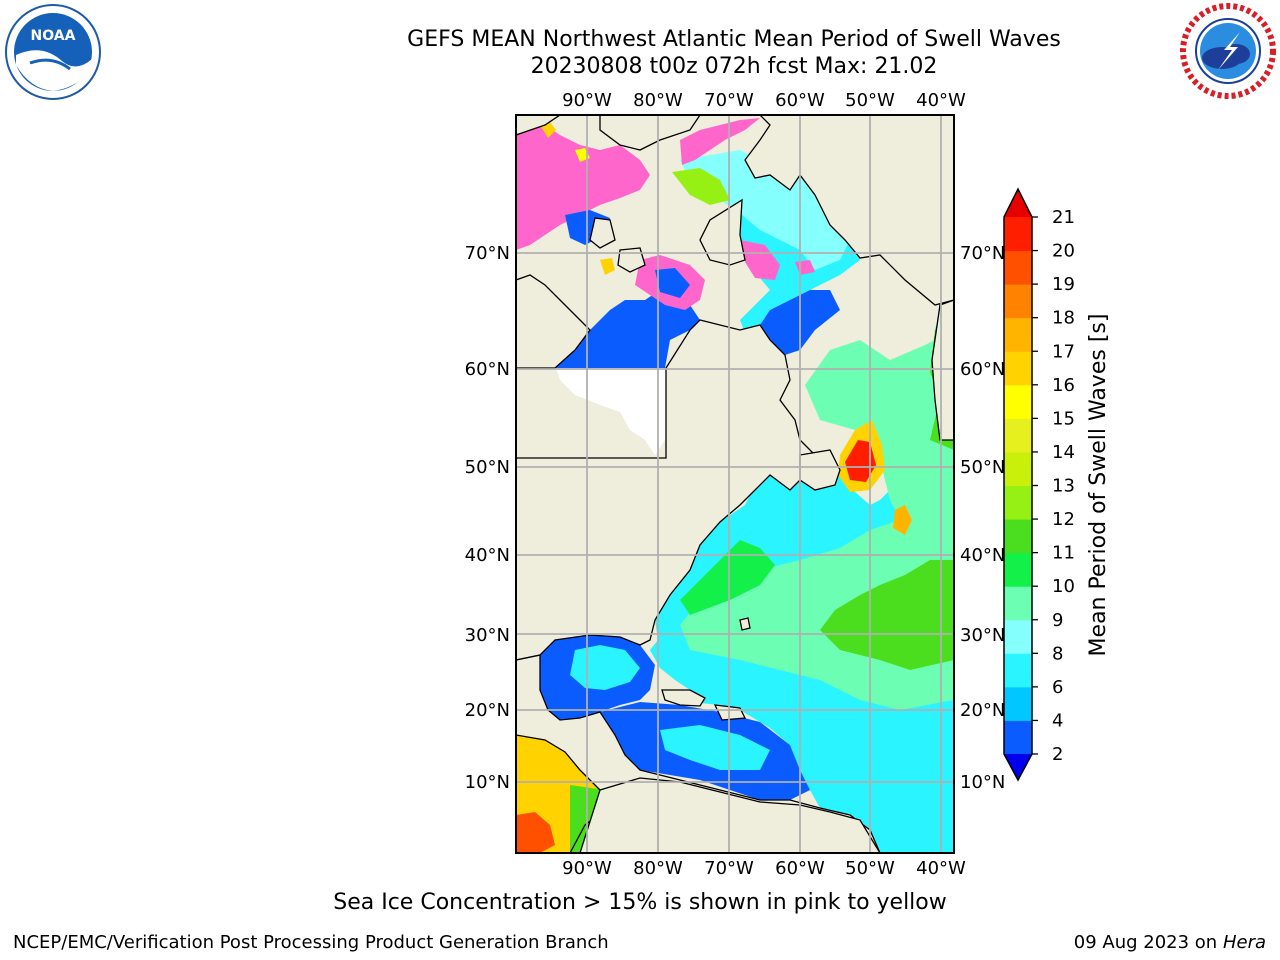 The width and height of the screenshot is (1280, 960). Describe the element at coordinates (487, 253) in the screenshot. I see `lat-tick-left-70n: 70°N` at that location.